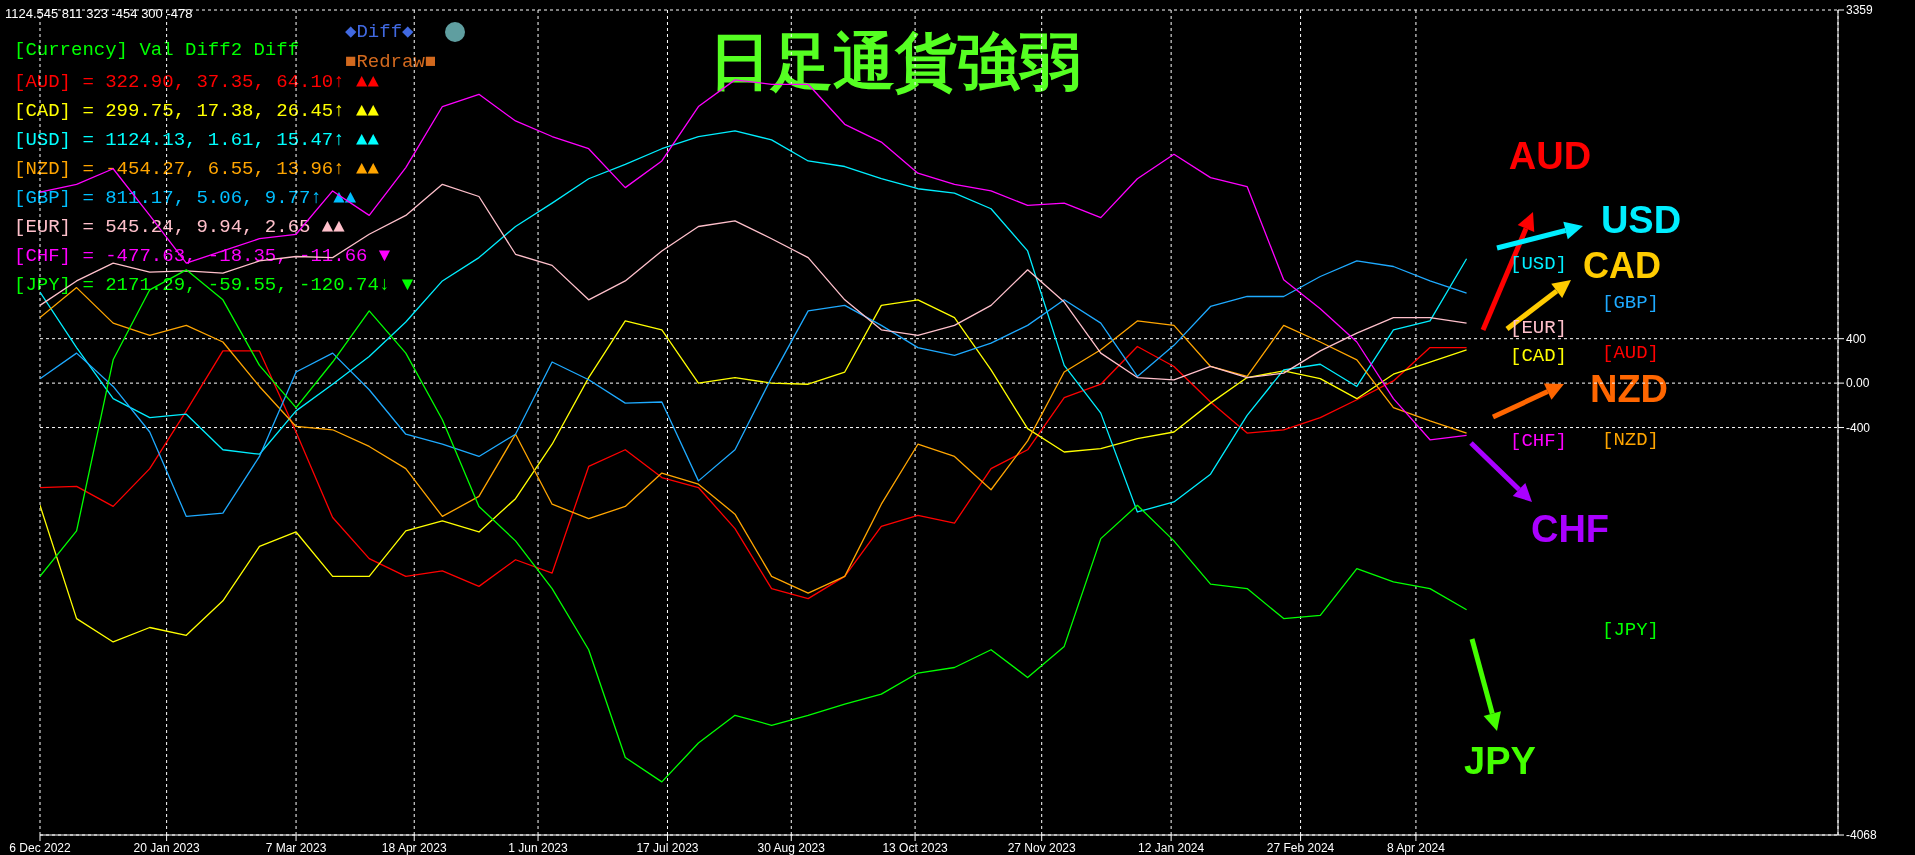 The width and height of the screenshot is (1915, 855). What do you see at coordinates (1416, 847) in the screenshot?
I see `x-tick-label: 8 Apr 2024` at bounding box center [1416, 847].